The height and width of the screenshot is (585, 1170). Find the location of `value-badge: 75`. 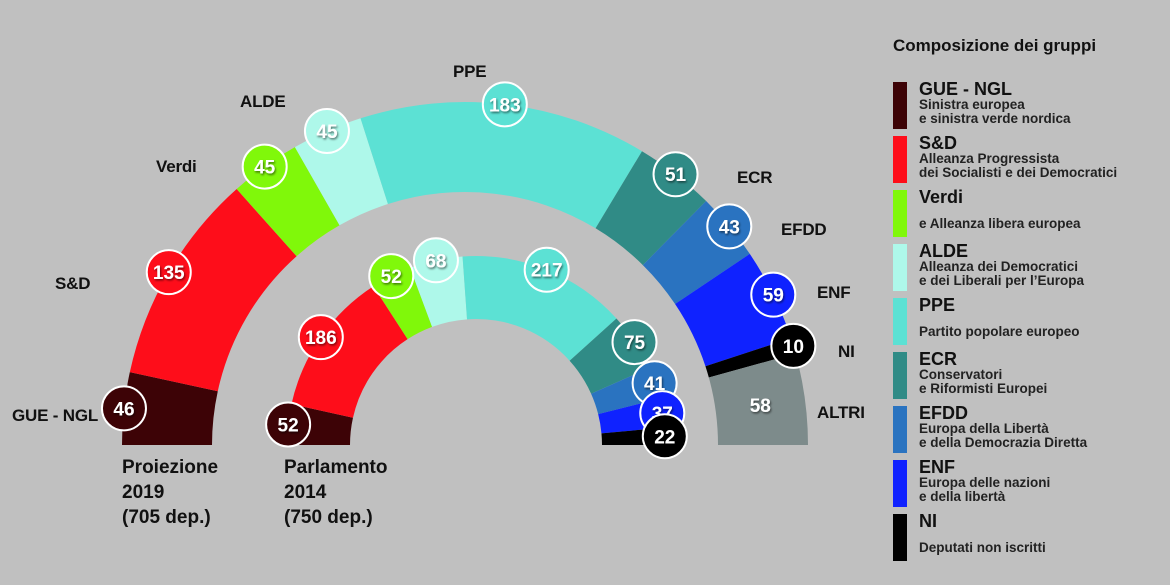

value-badge: 75 is located at coordinates (634, 342).